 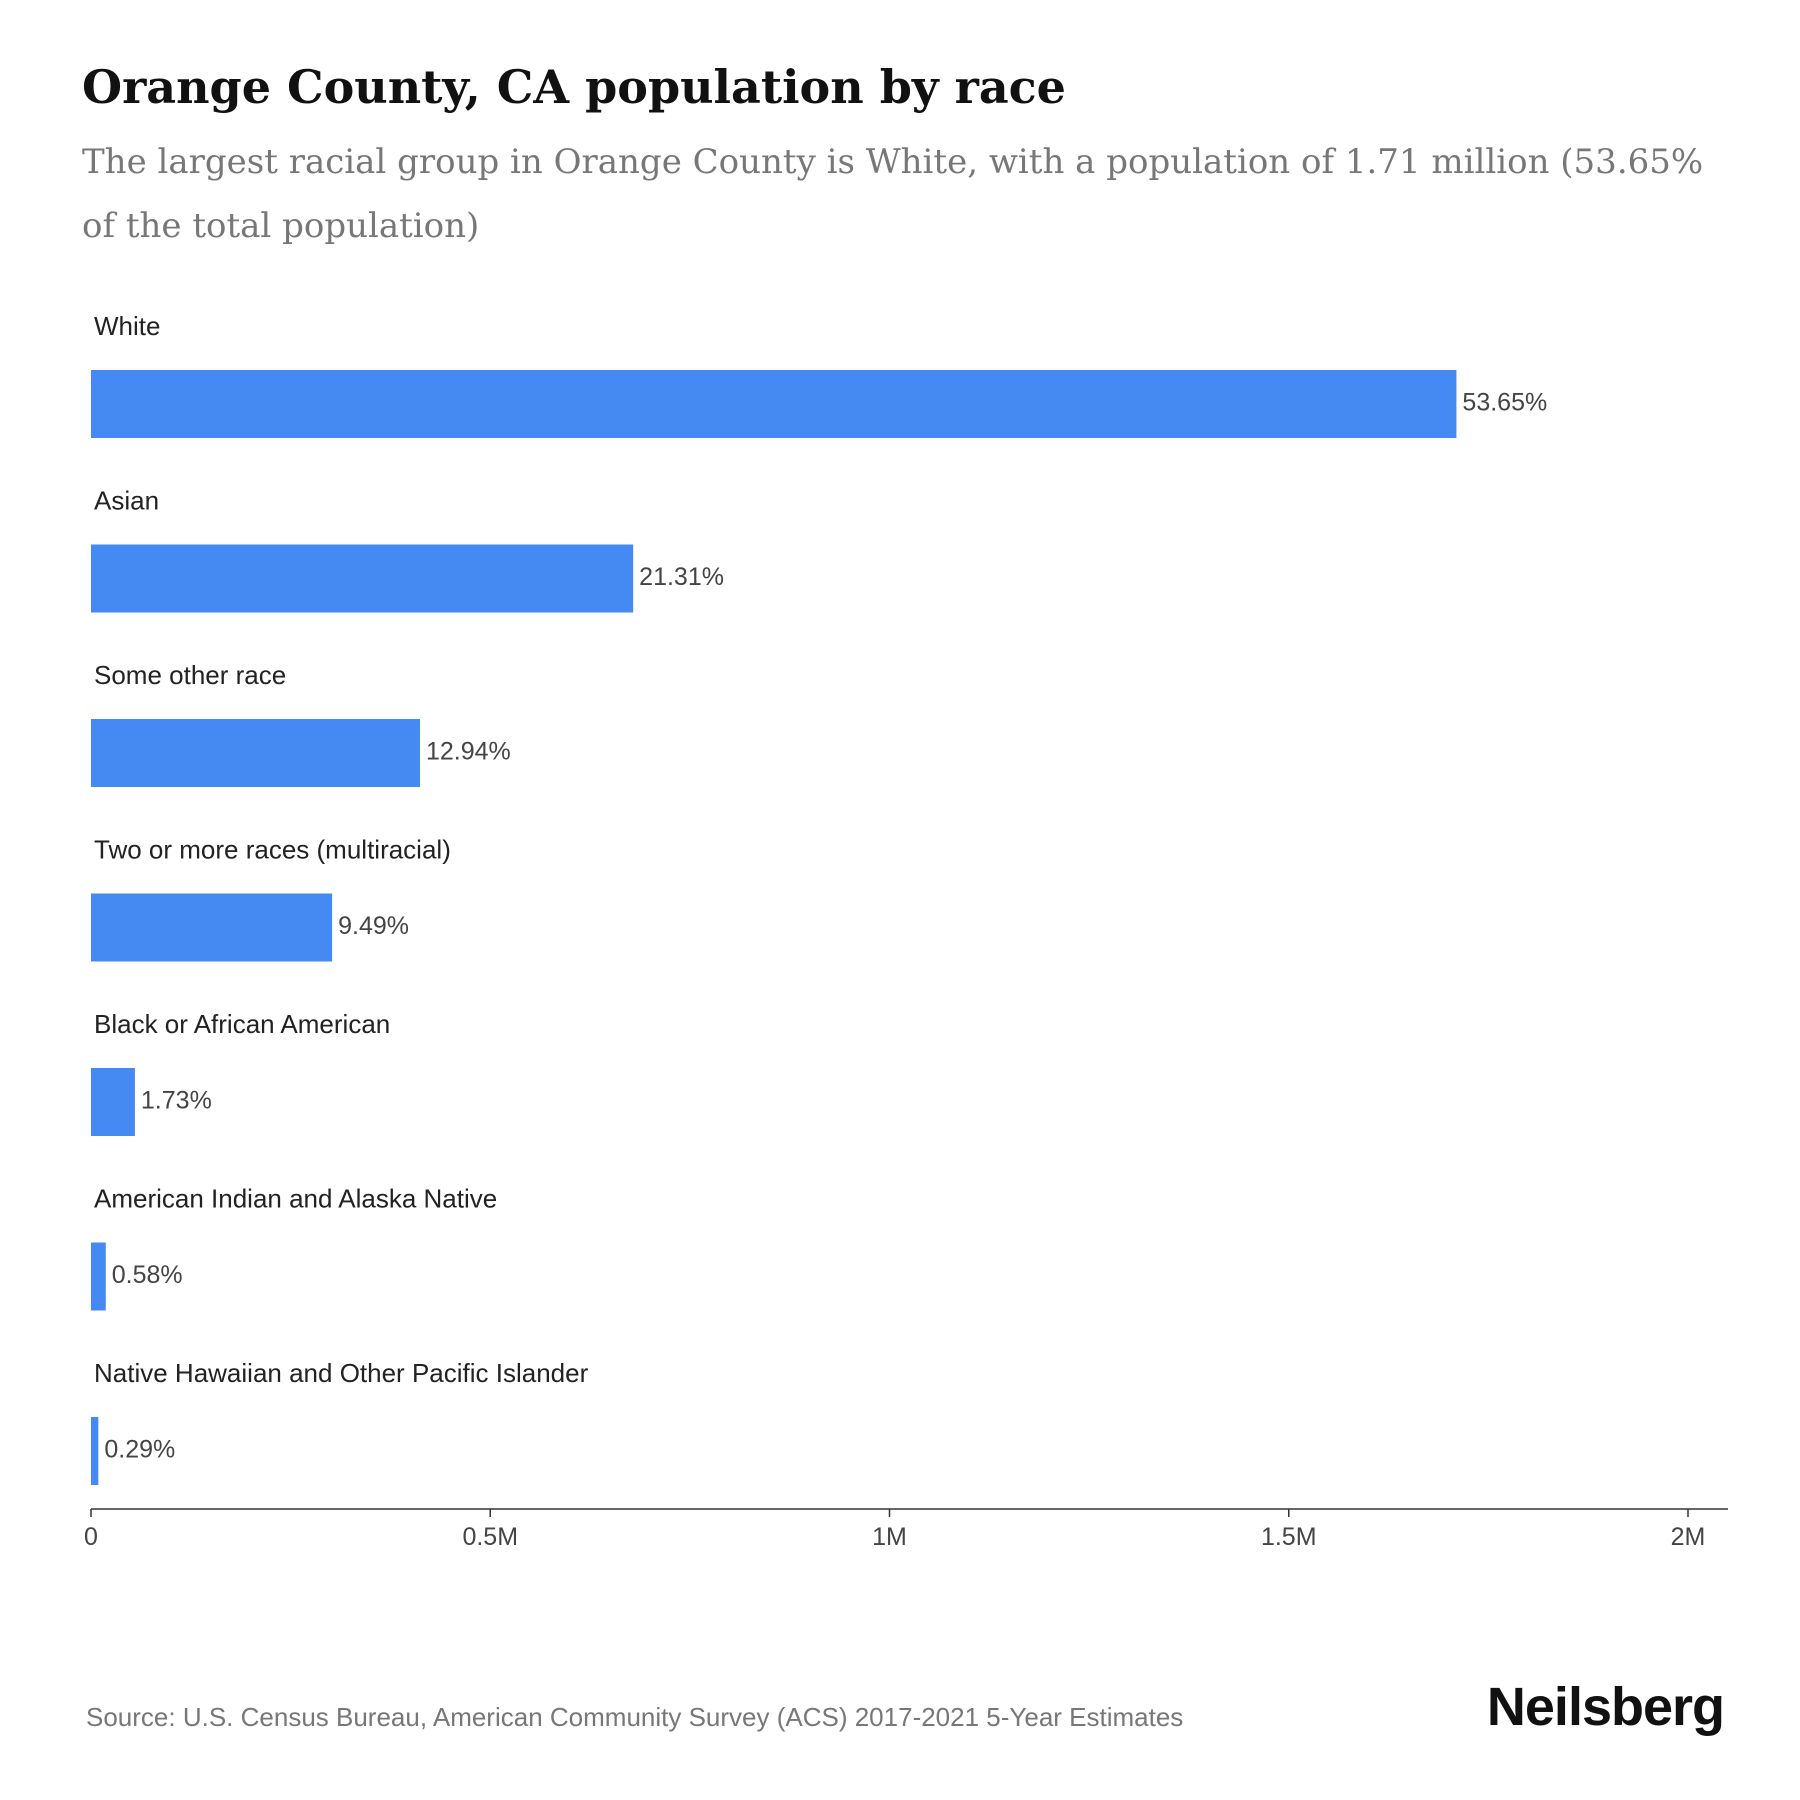 What do you see at coordinates (190, 675) in the screenshot?
I see `category-label: Some other race` at bounding box center [190, 675].